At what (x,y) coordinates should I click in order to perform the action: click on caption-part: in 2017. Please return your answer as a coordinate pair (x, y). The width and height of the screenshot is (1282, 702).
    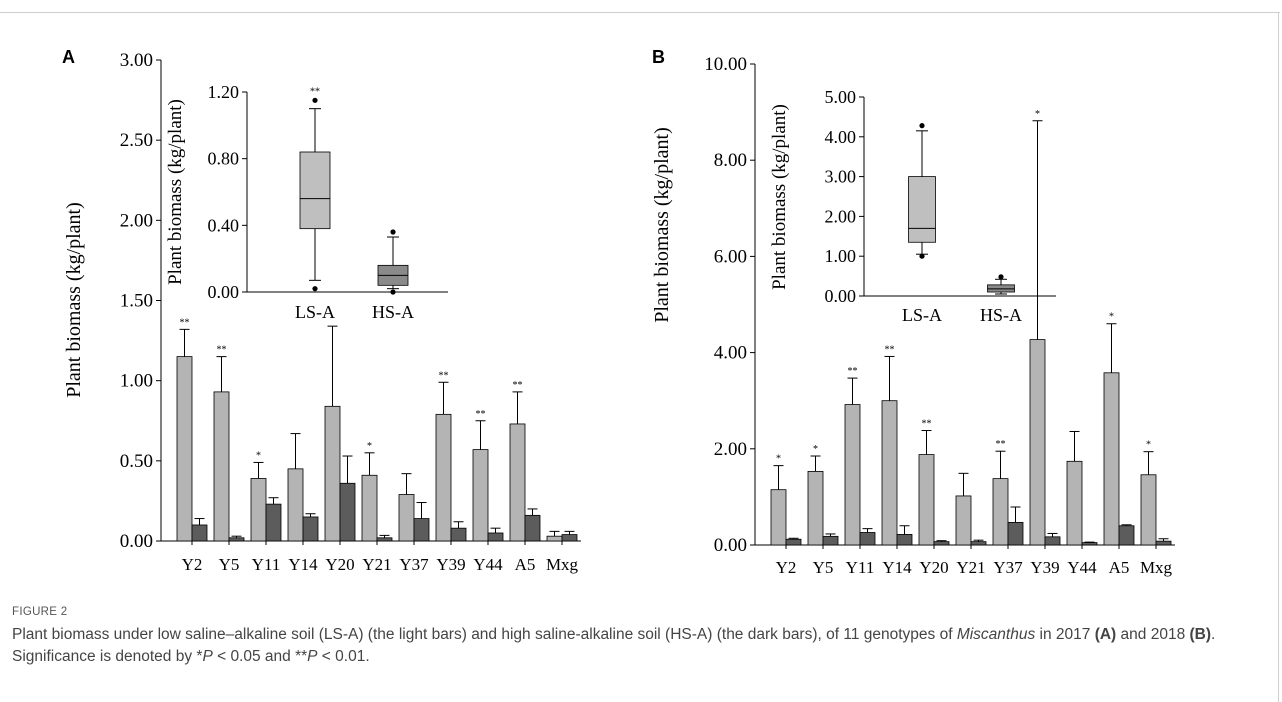
    Looking at the image, I should click on (1065, 634).